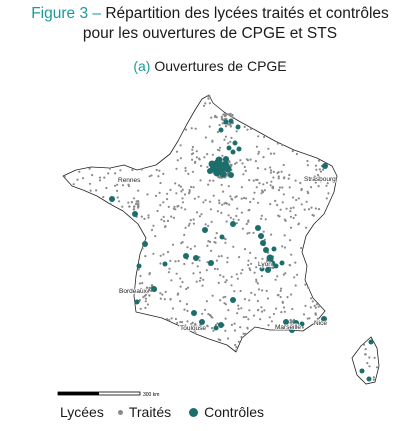 This screenshot has width=420, height=431. What do you see at coordinates (365, 360) in the screenshot?
I see `corsica-border` at bounding box center [365, 360].